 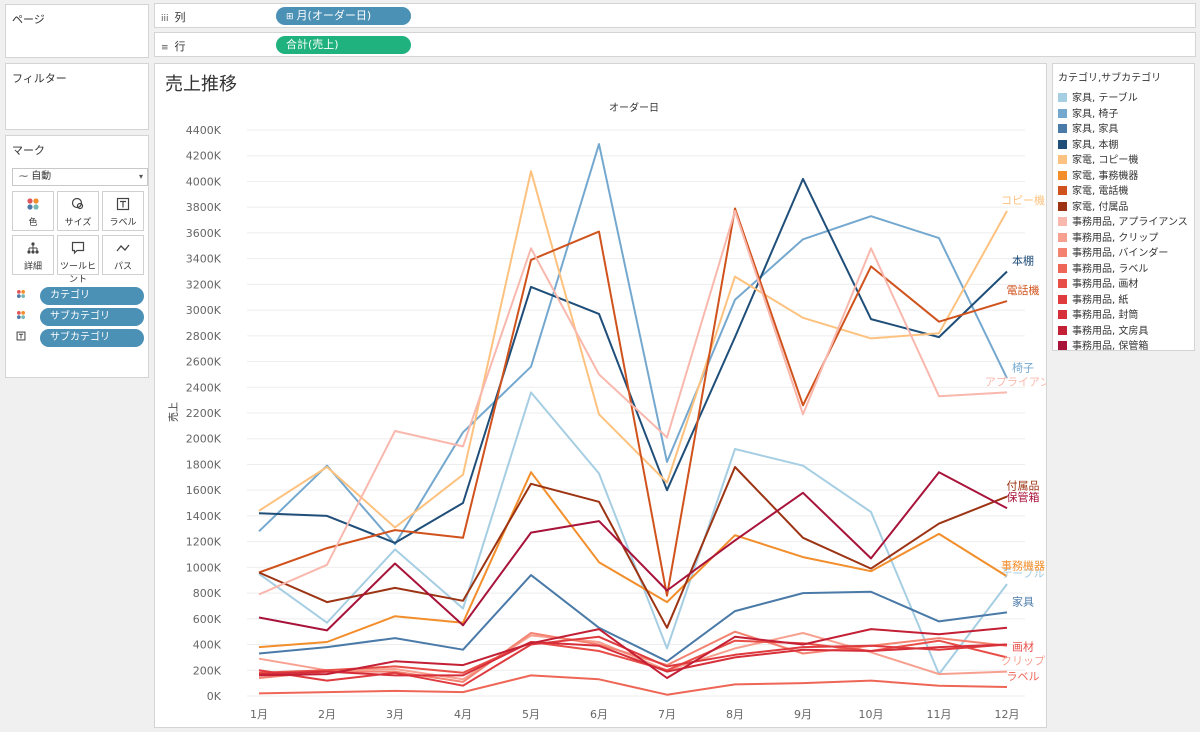 What do you see at coordinates (123, 255) in the screenshot?
I see `path-button: パス` at bounding box center [123, 255].